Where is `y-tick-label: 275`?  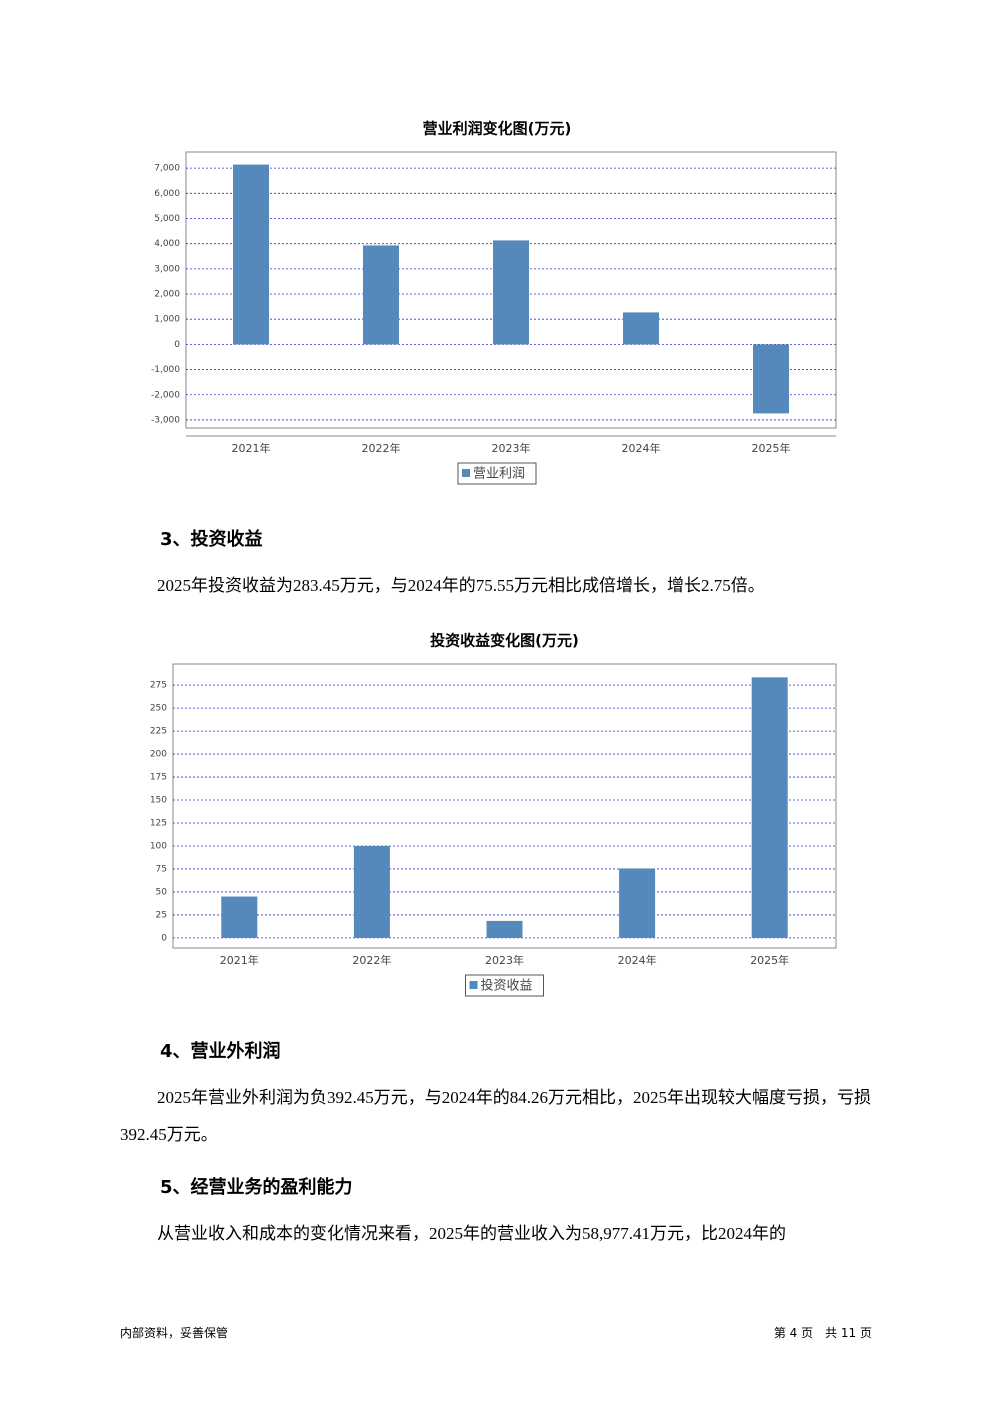 y-tick-label: 275 is located at coordinates (158, 686).